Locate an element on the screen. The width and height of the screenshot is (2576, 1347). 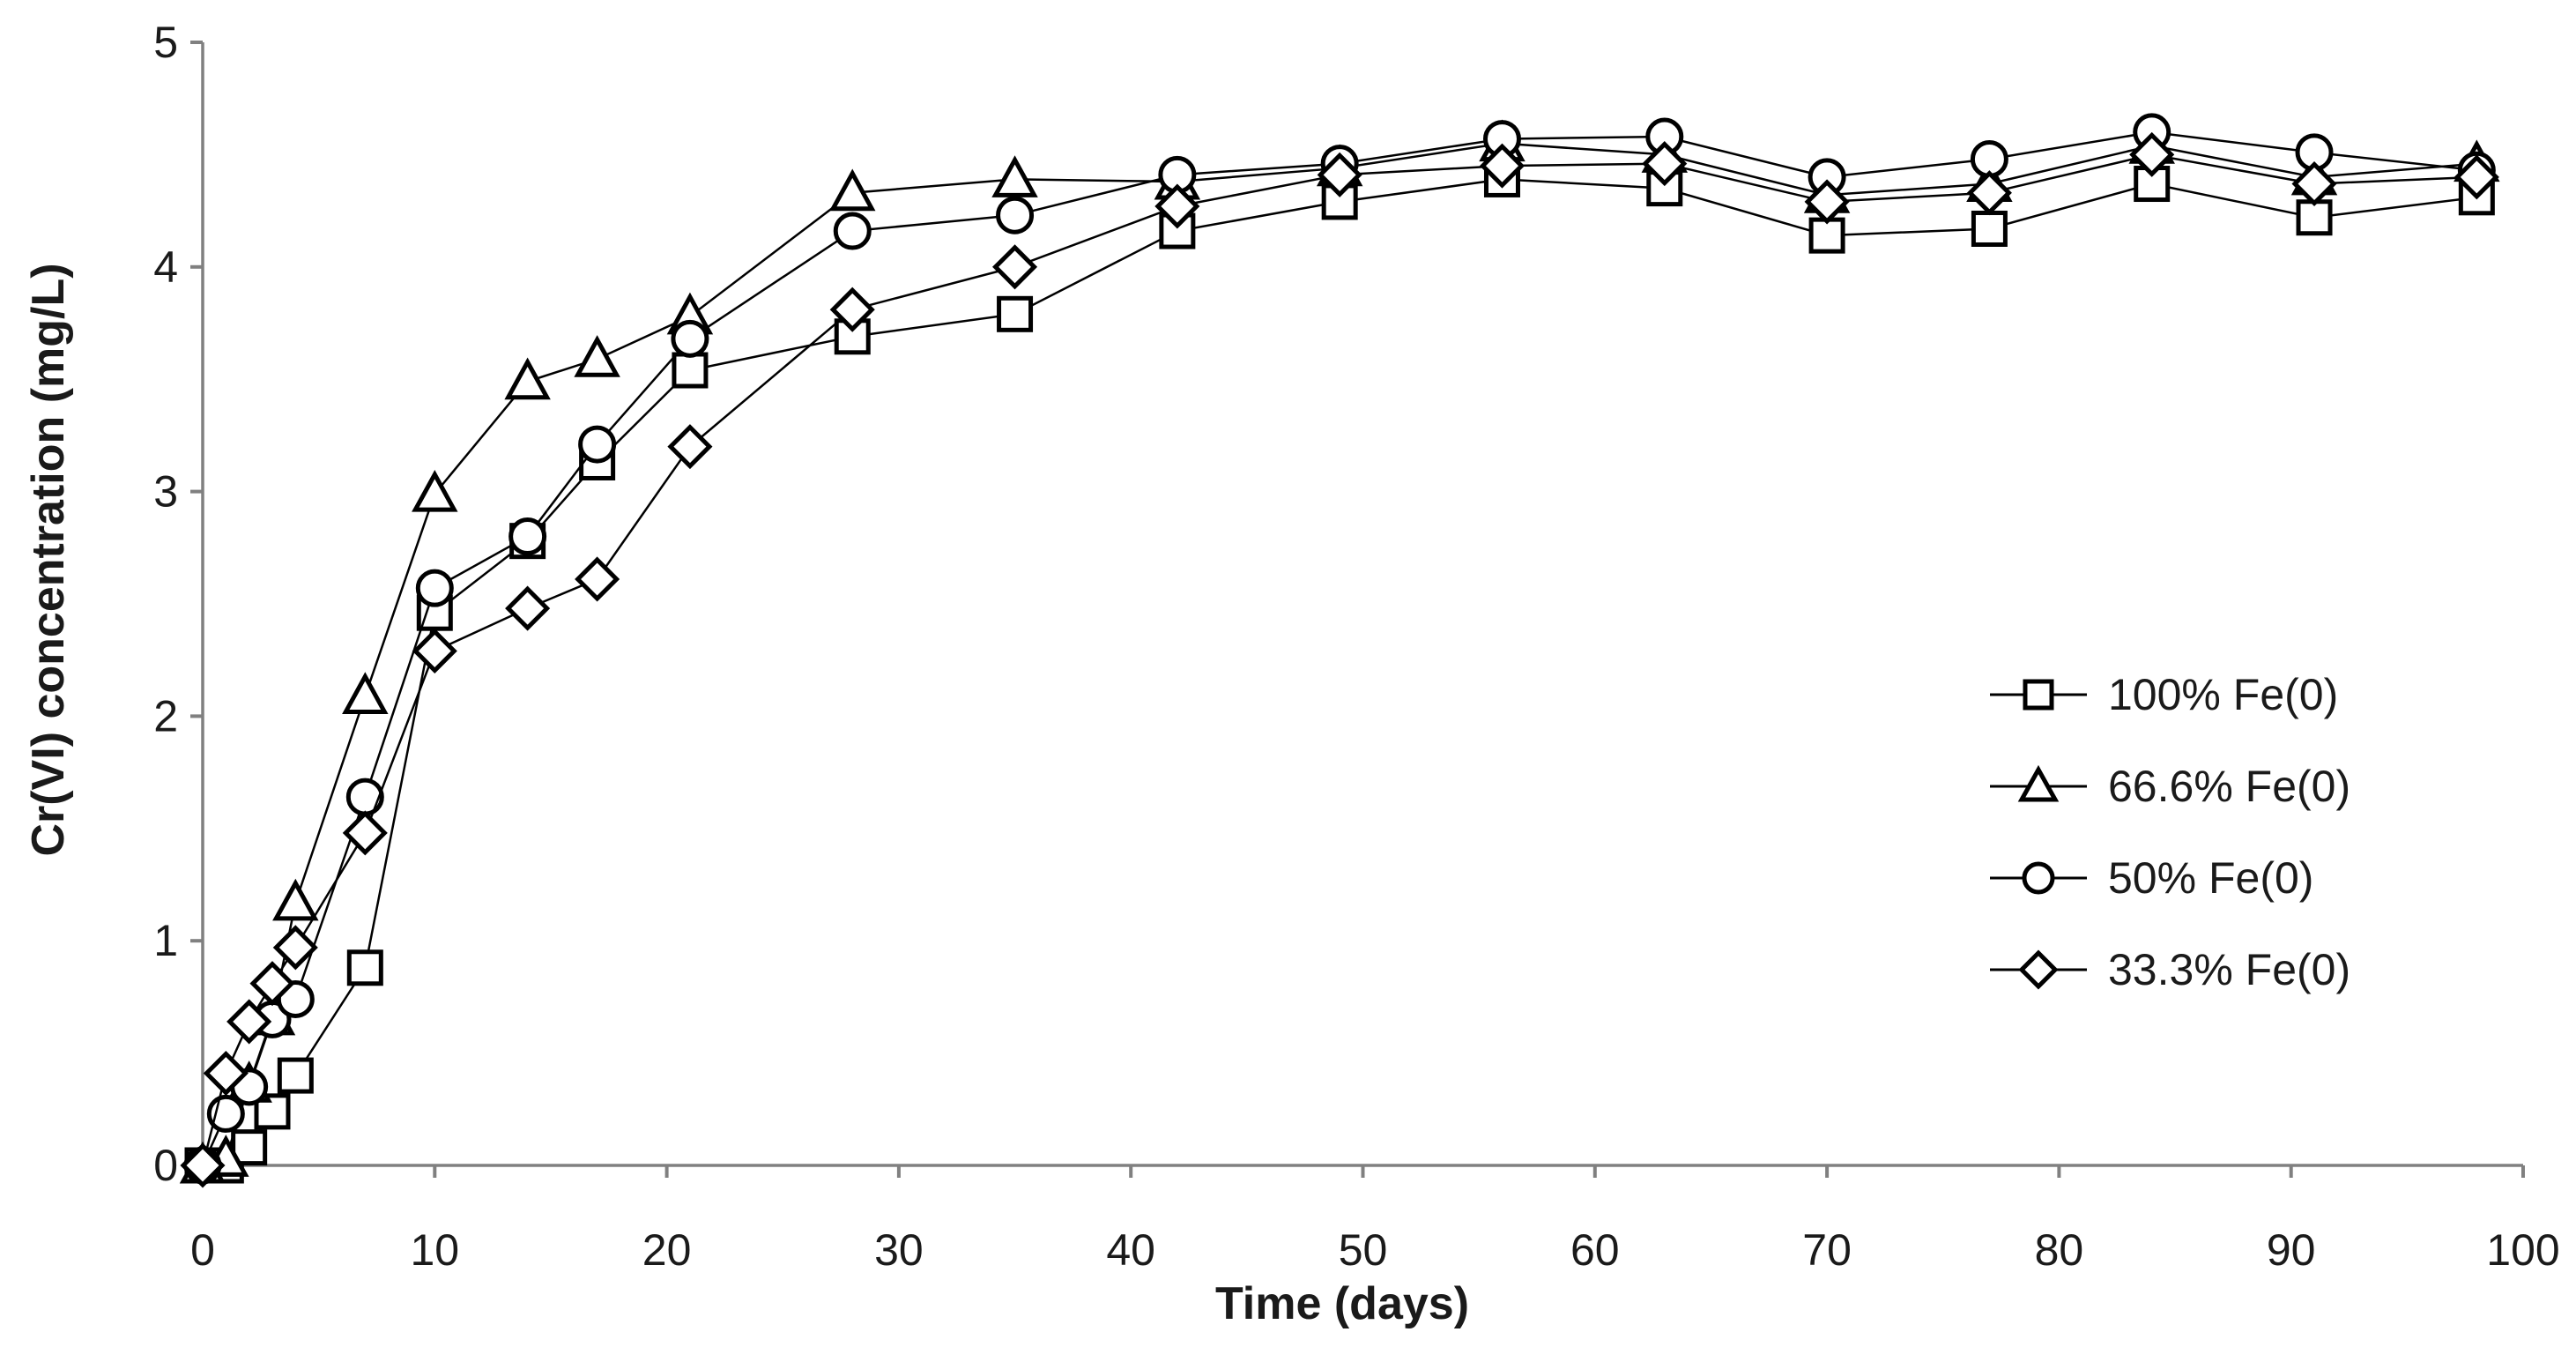
legend-item: 66.6% Fe(0) is located at coordinates (2170, 786).